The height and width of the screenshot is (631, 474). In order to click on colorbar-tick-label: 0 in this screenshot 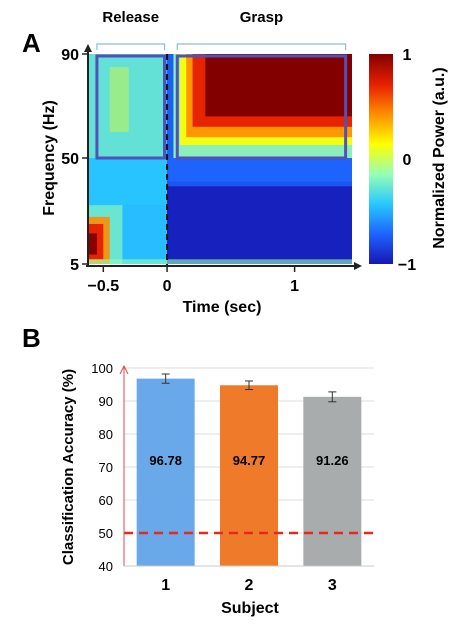, I will do `click(407, 160)`.